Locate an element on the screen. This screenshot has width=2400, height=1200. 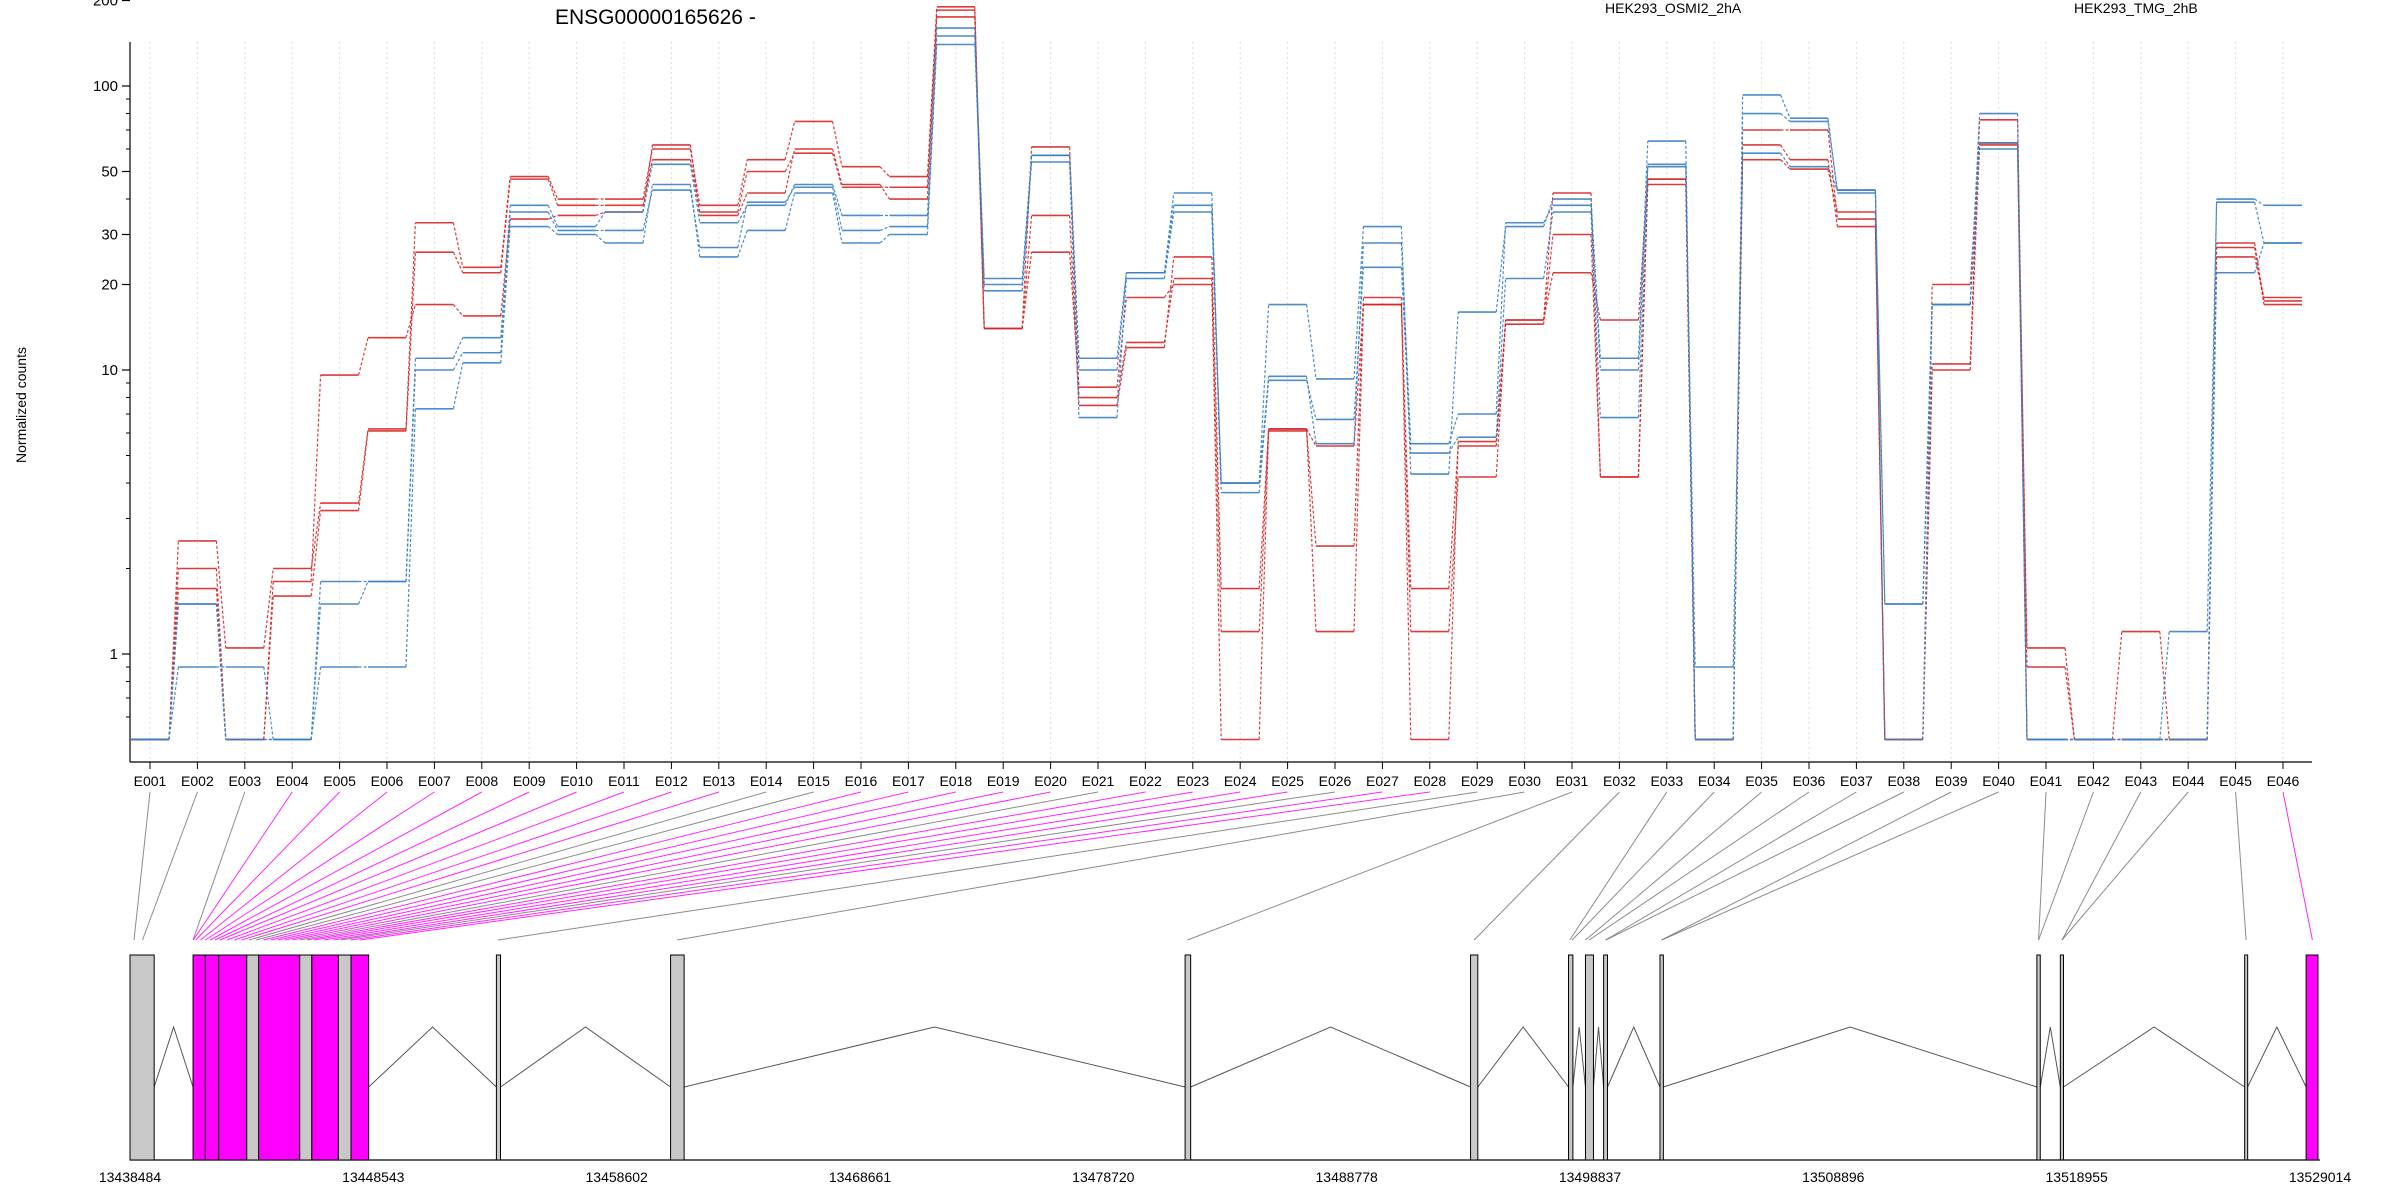
coordinate-label: 13529014 is located at coordinates (2320, 1177).